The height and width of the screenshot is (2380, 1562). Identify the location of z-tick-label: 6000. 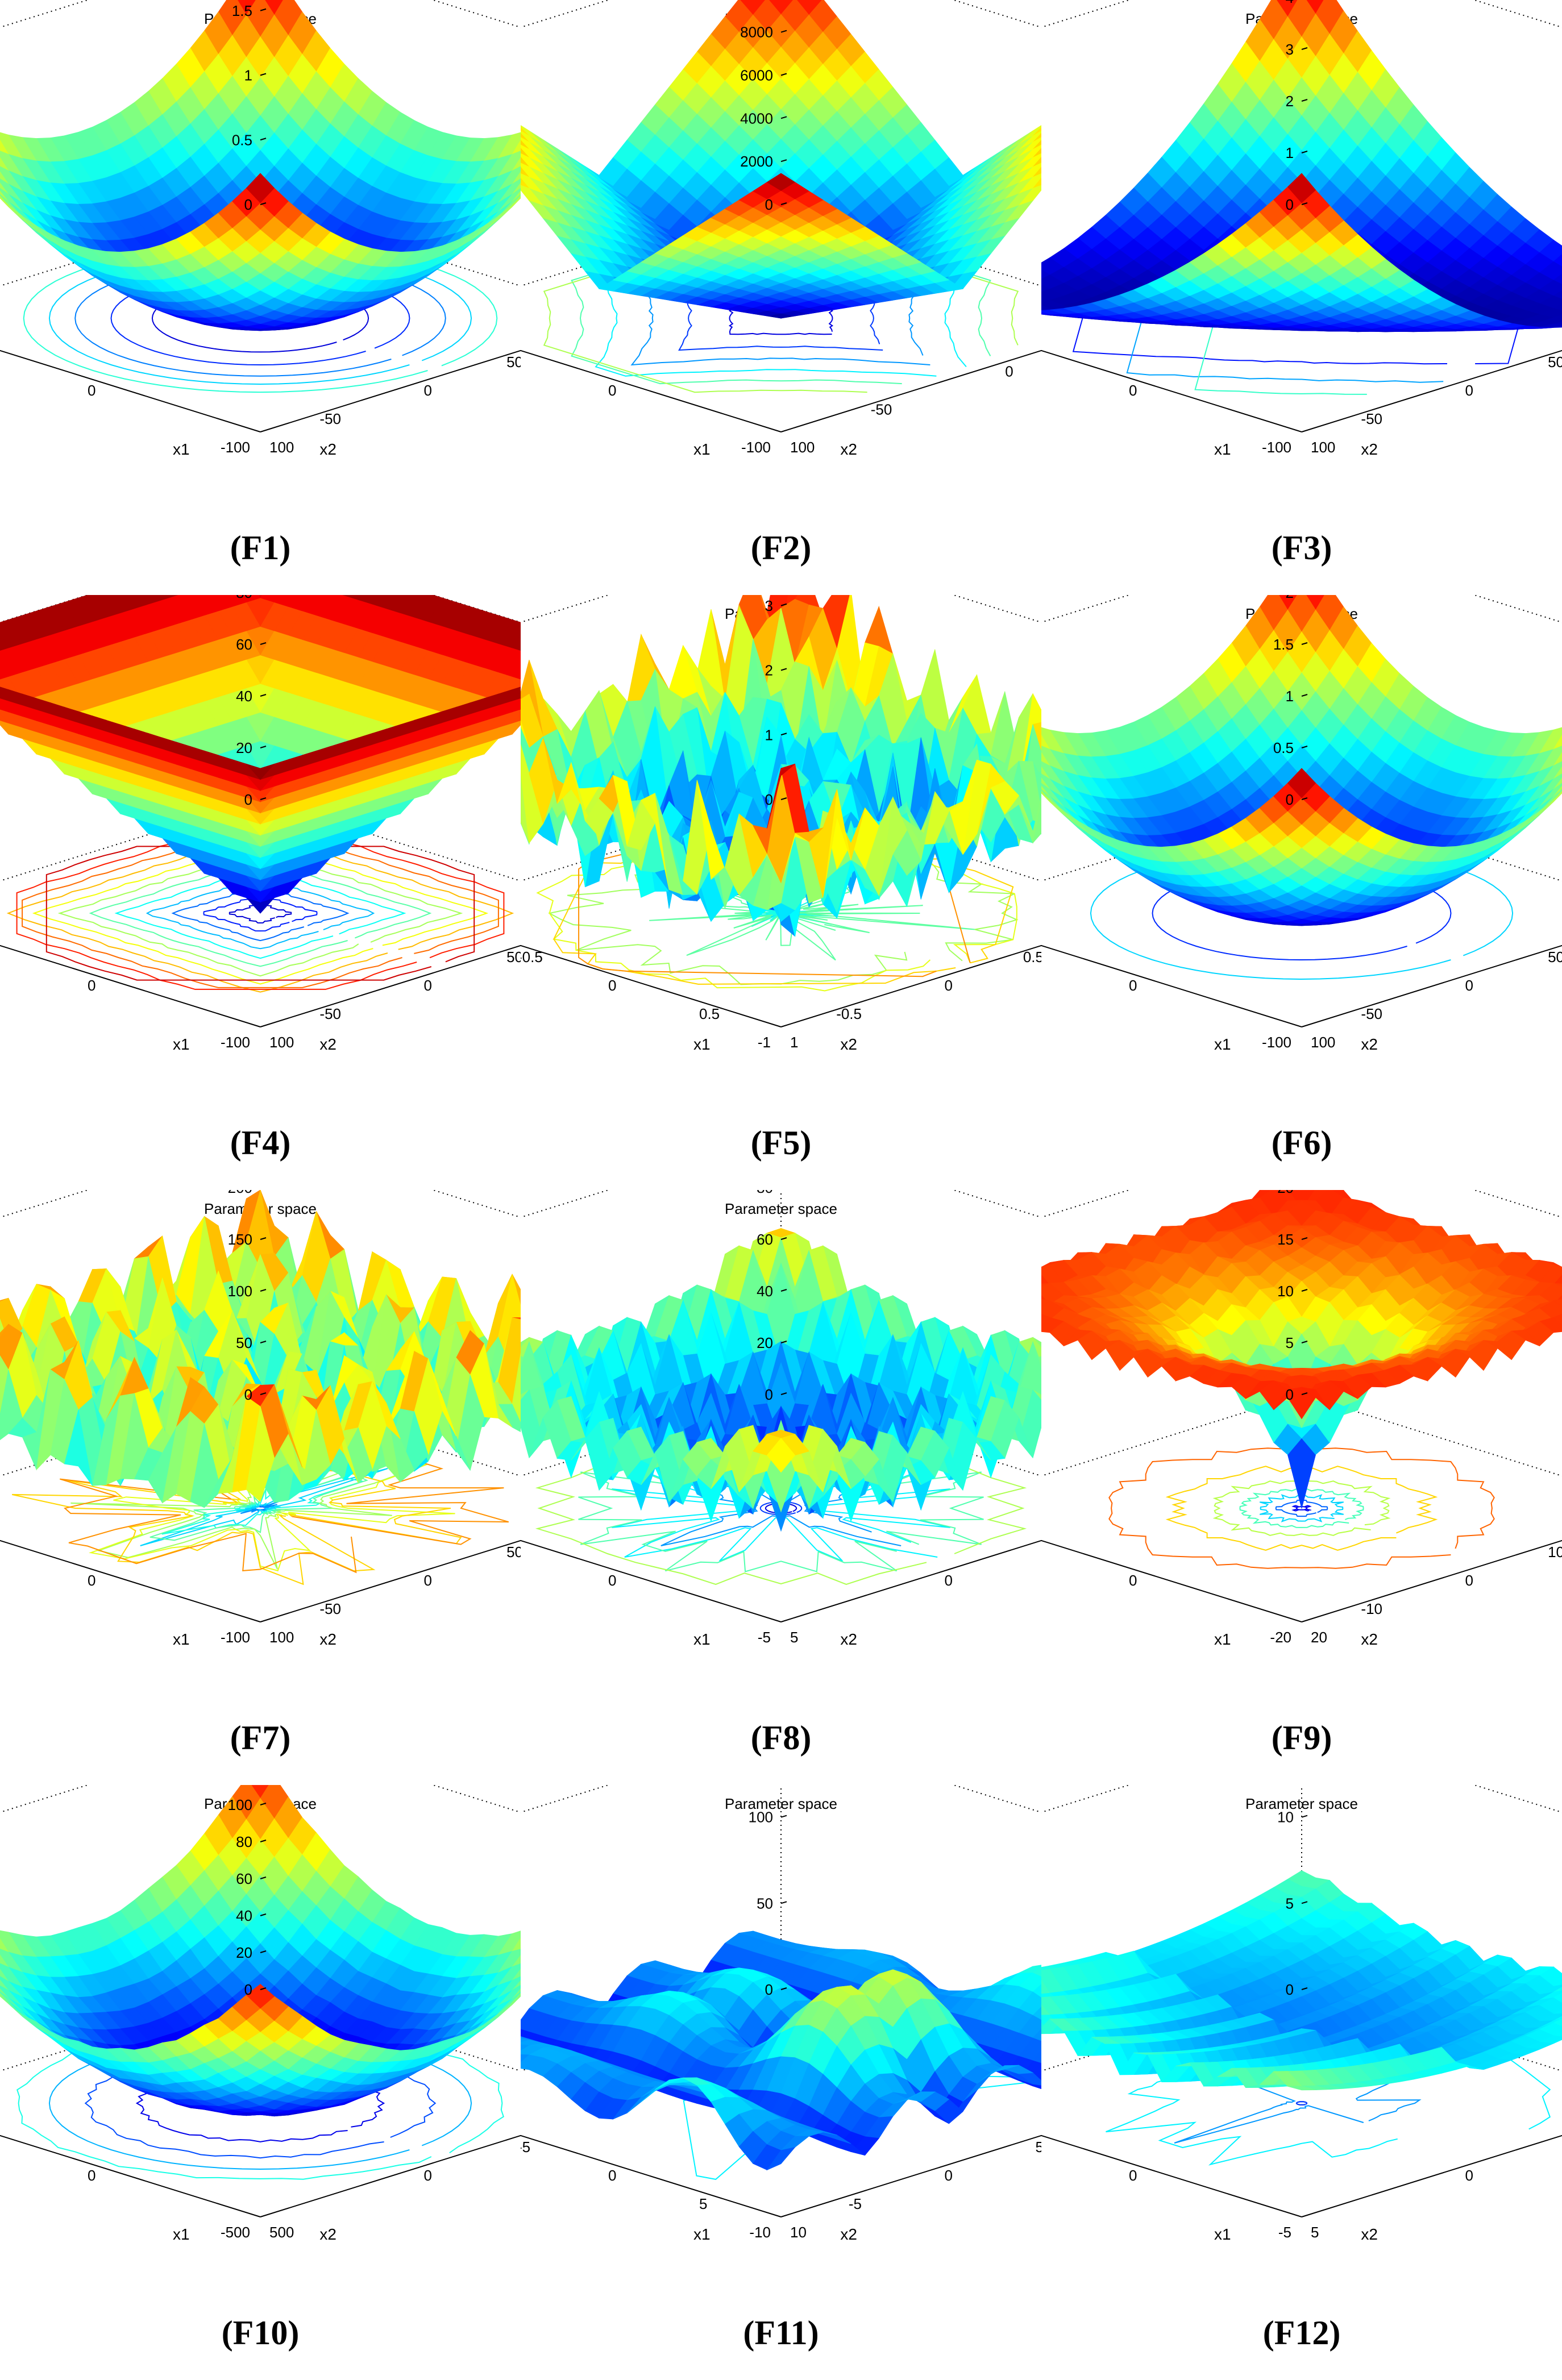
(756, 75).